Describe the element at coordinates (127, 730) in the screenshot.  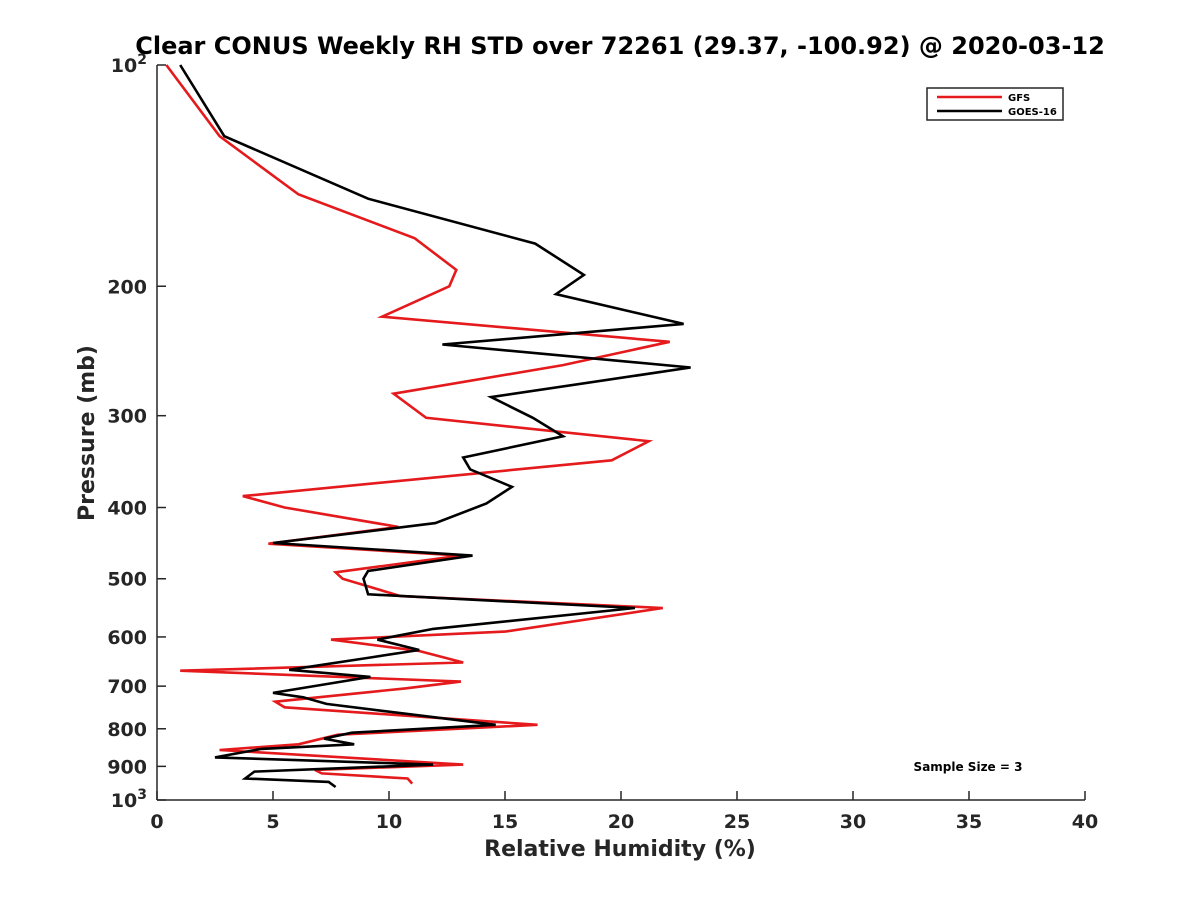
I see `y-tick-label: 800` at that location.